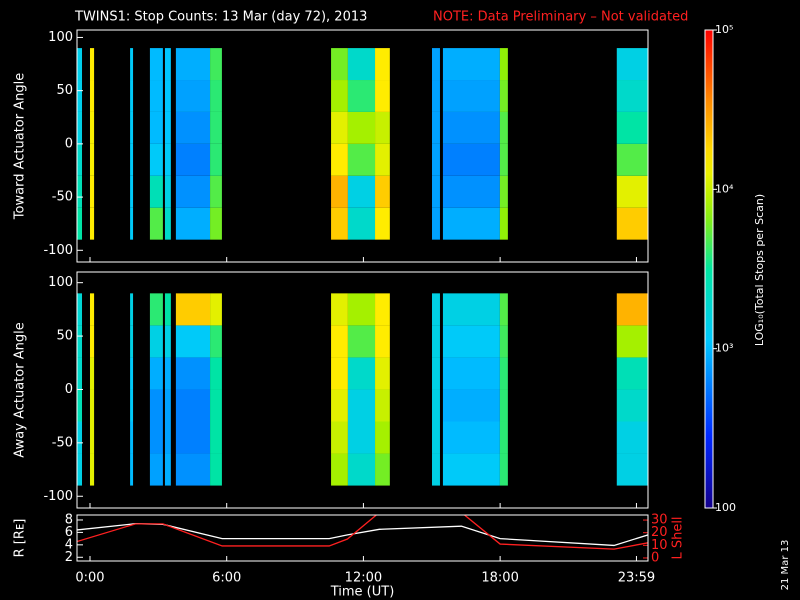  What do you see at coordinates (69, 532) in the screenshot?
I see `y-tick-label: 6` at bounding box center [69, 532].